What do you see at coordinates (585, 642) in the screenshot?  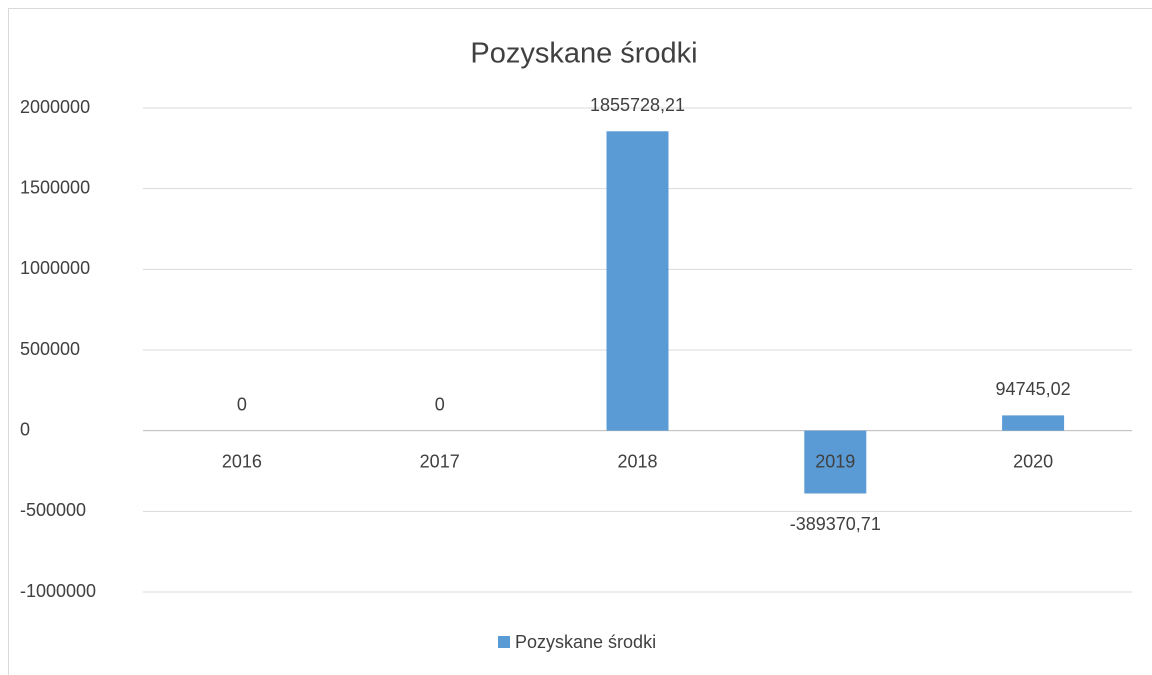 I see `legend-label: Pozyskane środki` at bounding box center [585, 642].